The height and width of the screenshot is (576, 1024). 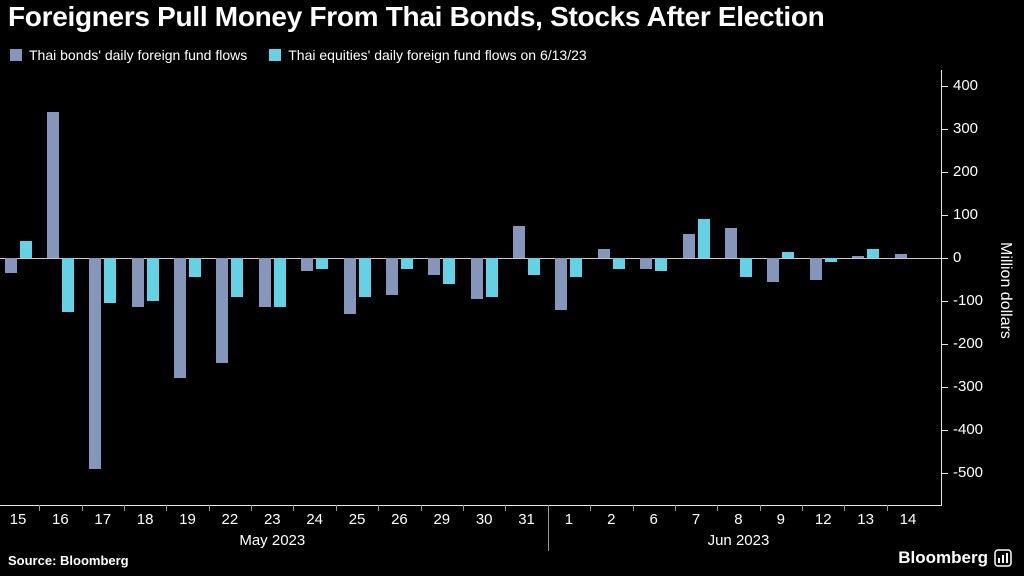 What do you see at coordinates (526, 519) in the screenshot?
I see `x-axis-tick-label: 31` at bounding box center [526, 519].